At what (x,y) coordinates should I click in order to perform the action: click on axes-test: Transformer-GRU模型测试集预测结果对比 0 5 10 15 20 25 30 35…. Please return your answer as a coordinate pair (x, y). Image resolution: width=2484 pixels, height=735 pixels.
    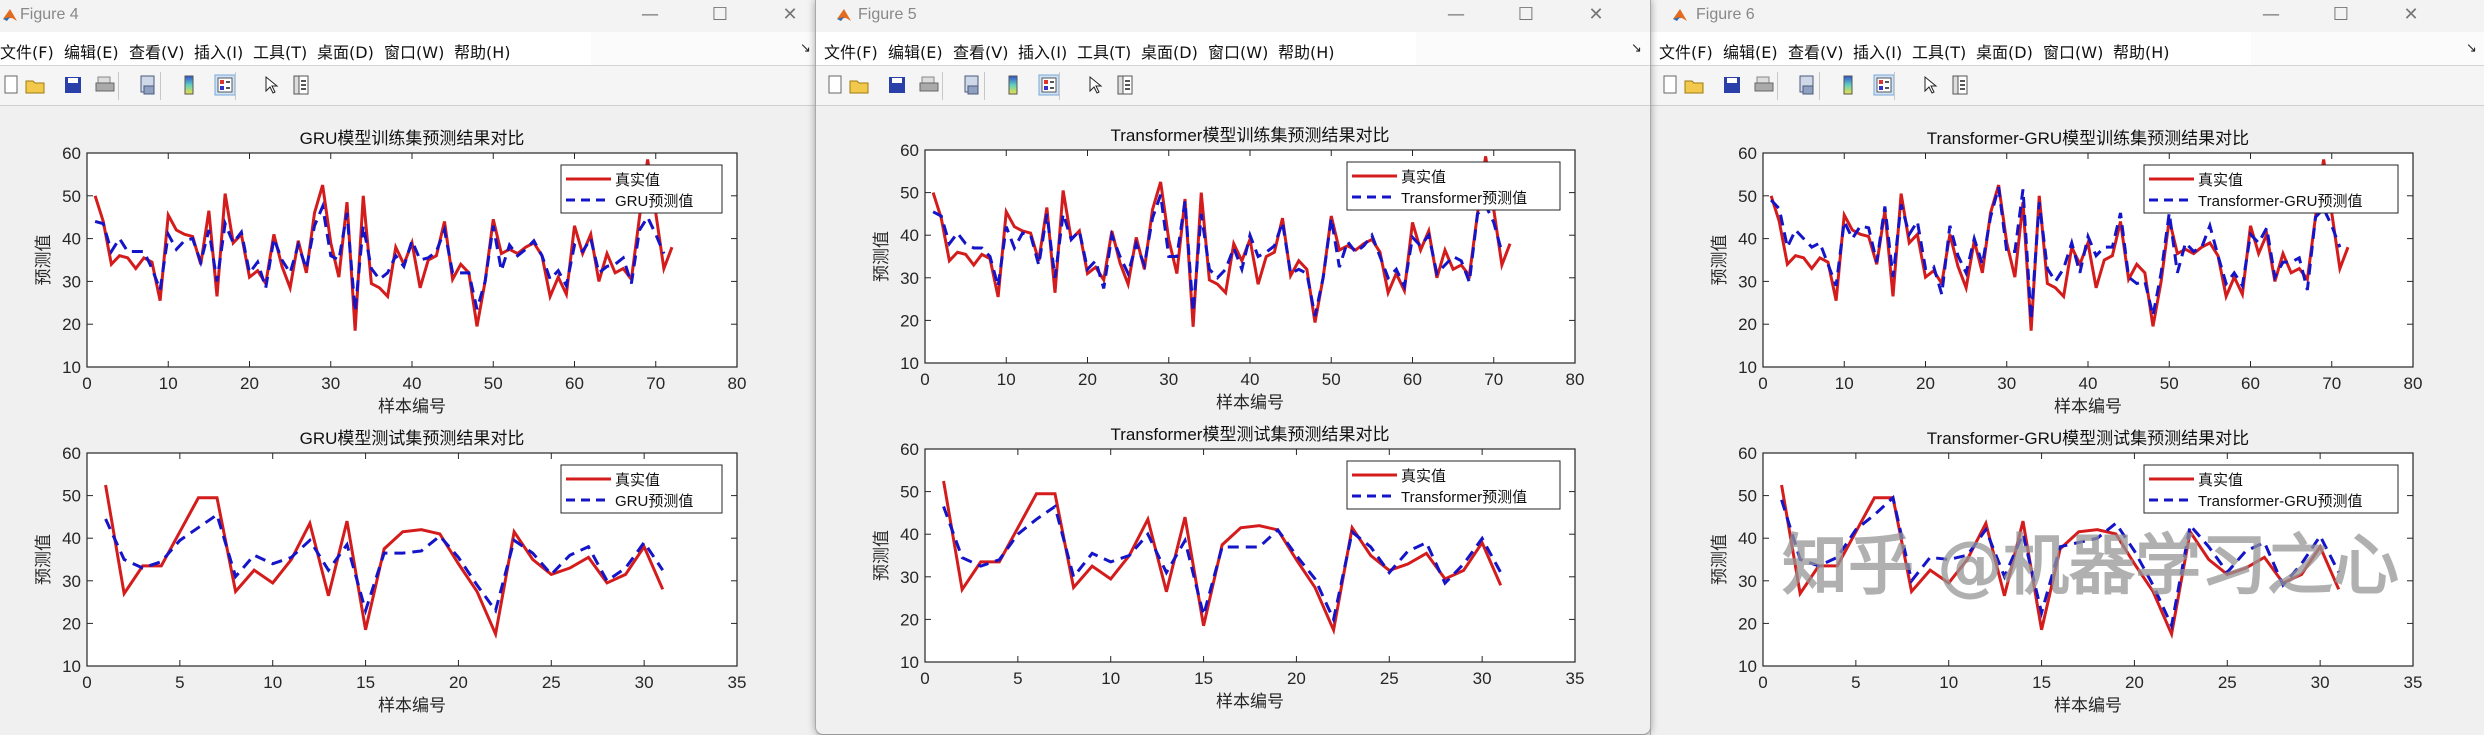
    Looking at the image, I should click on (2066, 572).